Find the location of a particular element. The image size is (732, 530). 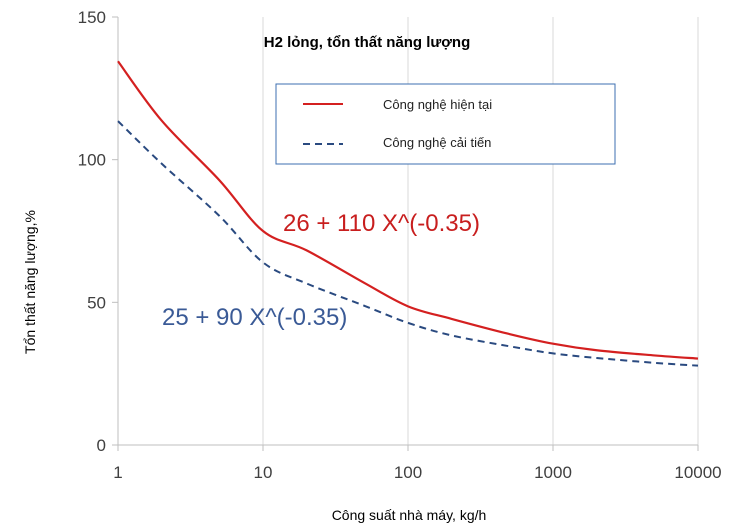

x-axis-title: Công suất nhà máy, kg/h is located at coordinates (409, 515).